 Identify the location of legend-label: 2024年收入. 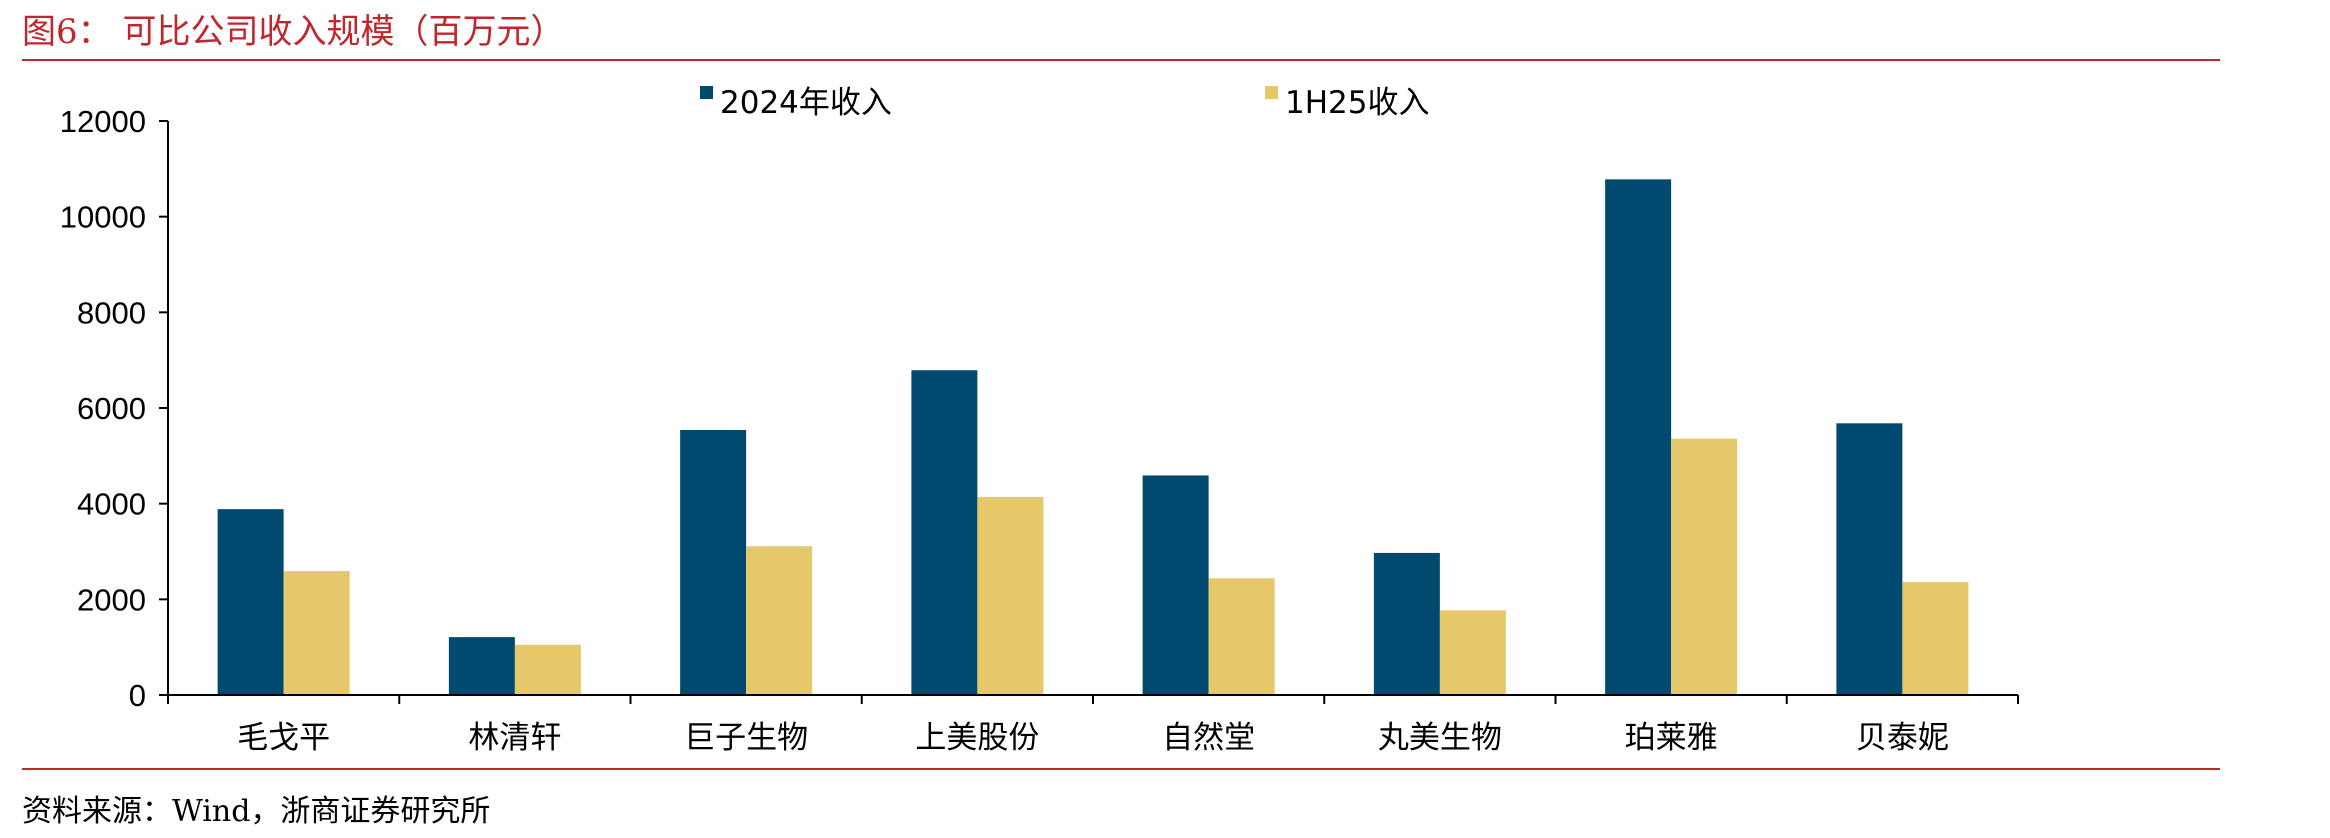
(806, 103).